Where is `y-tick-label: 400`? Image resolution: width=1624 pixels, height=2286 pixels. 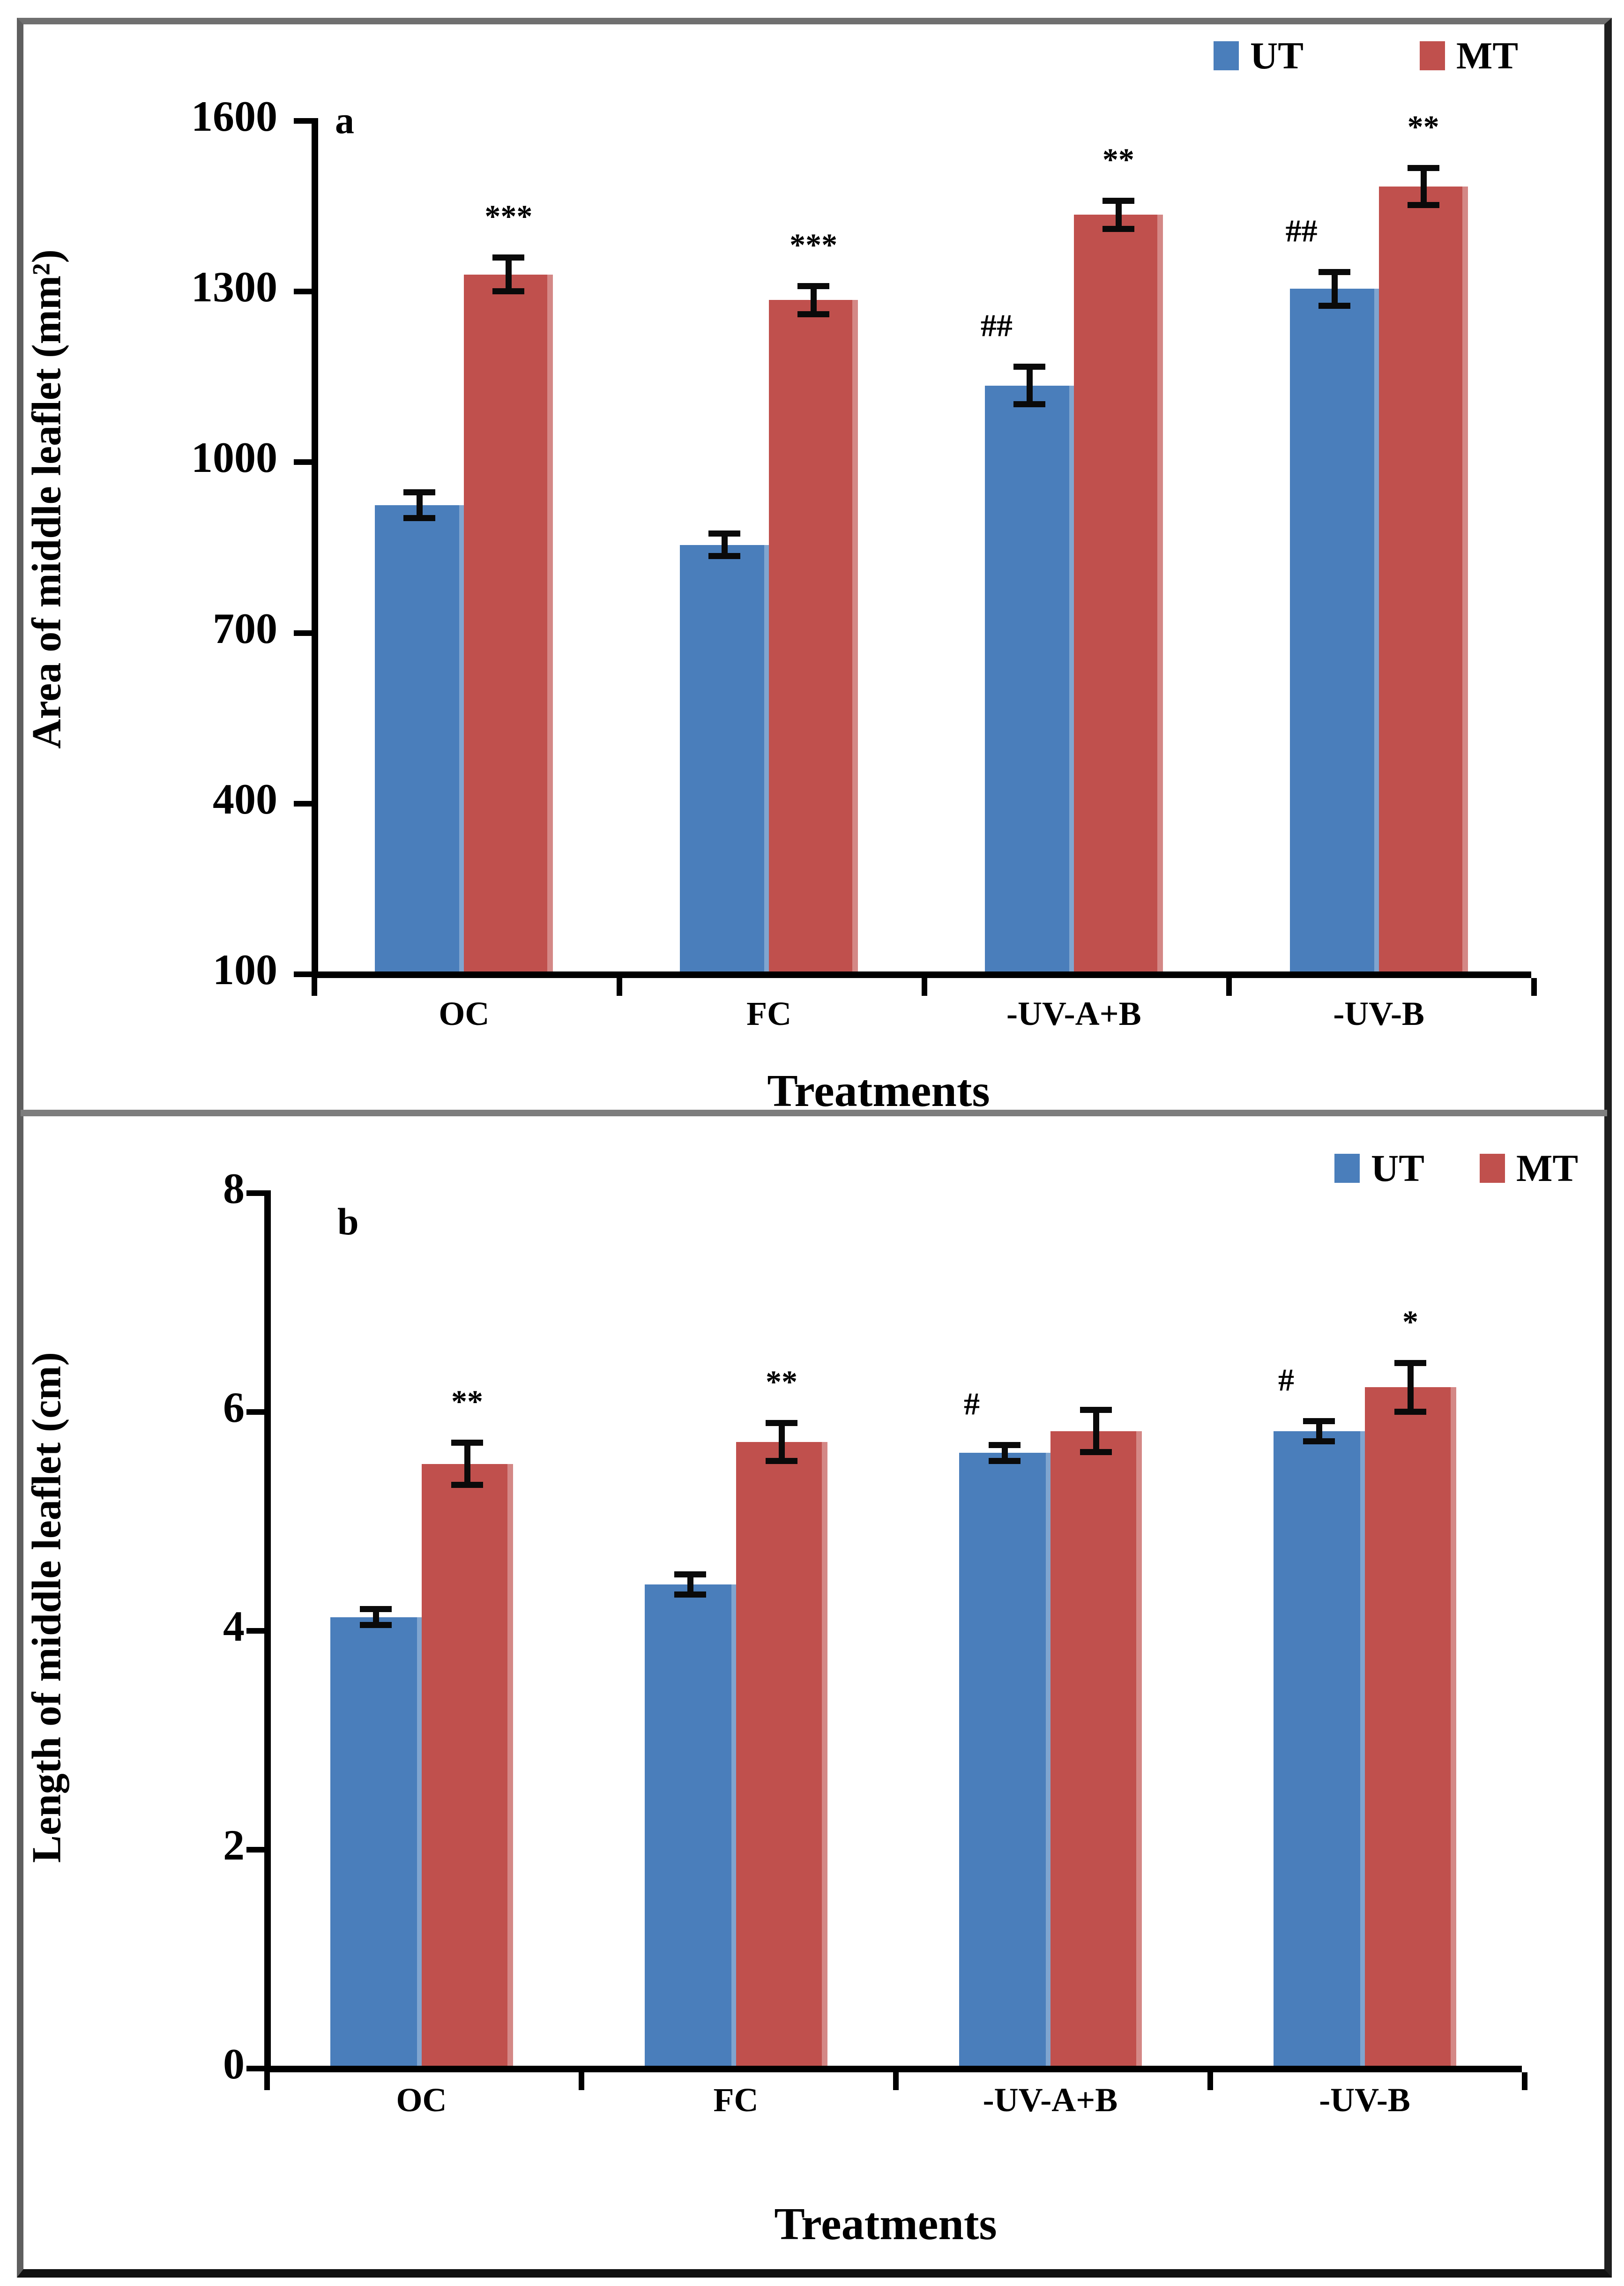
y-tick-label: 400 is located at coordinates (245, 799).